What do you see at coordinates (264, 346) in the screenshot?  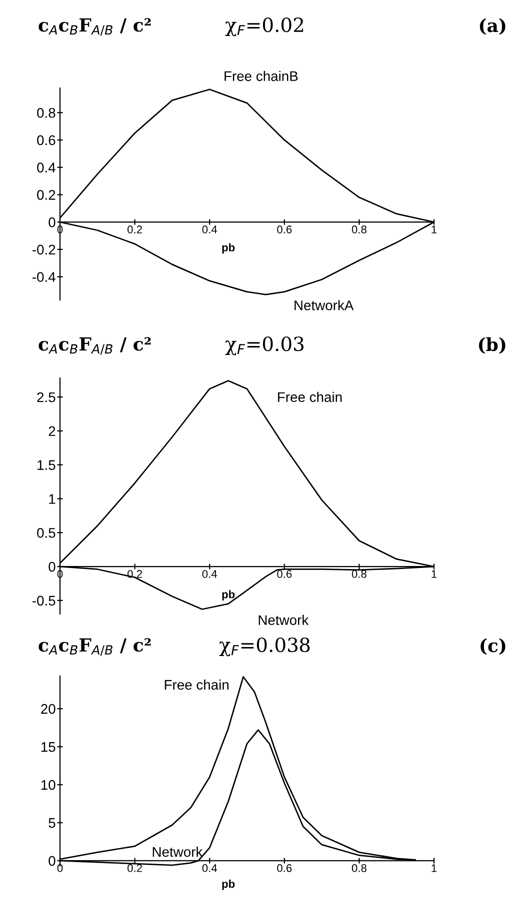 I see `chart-title: χ$_{F}$=0.03` at bounding box center [264, 346].